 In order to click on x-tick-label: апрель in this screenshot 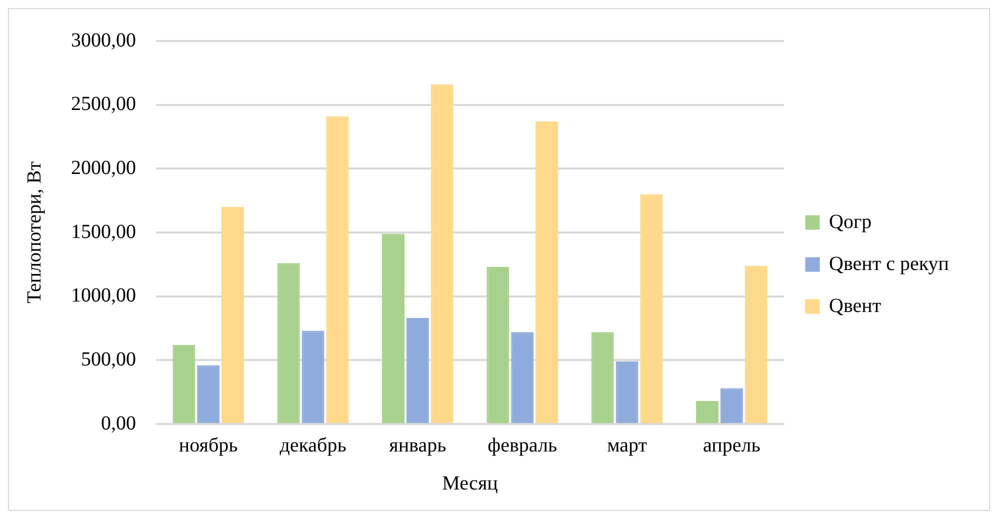, I will do `click(731, 445)`.